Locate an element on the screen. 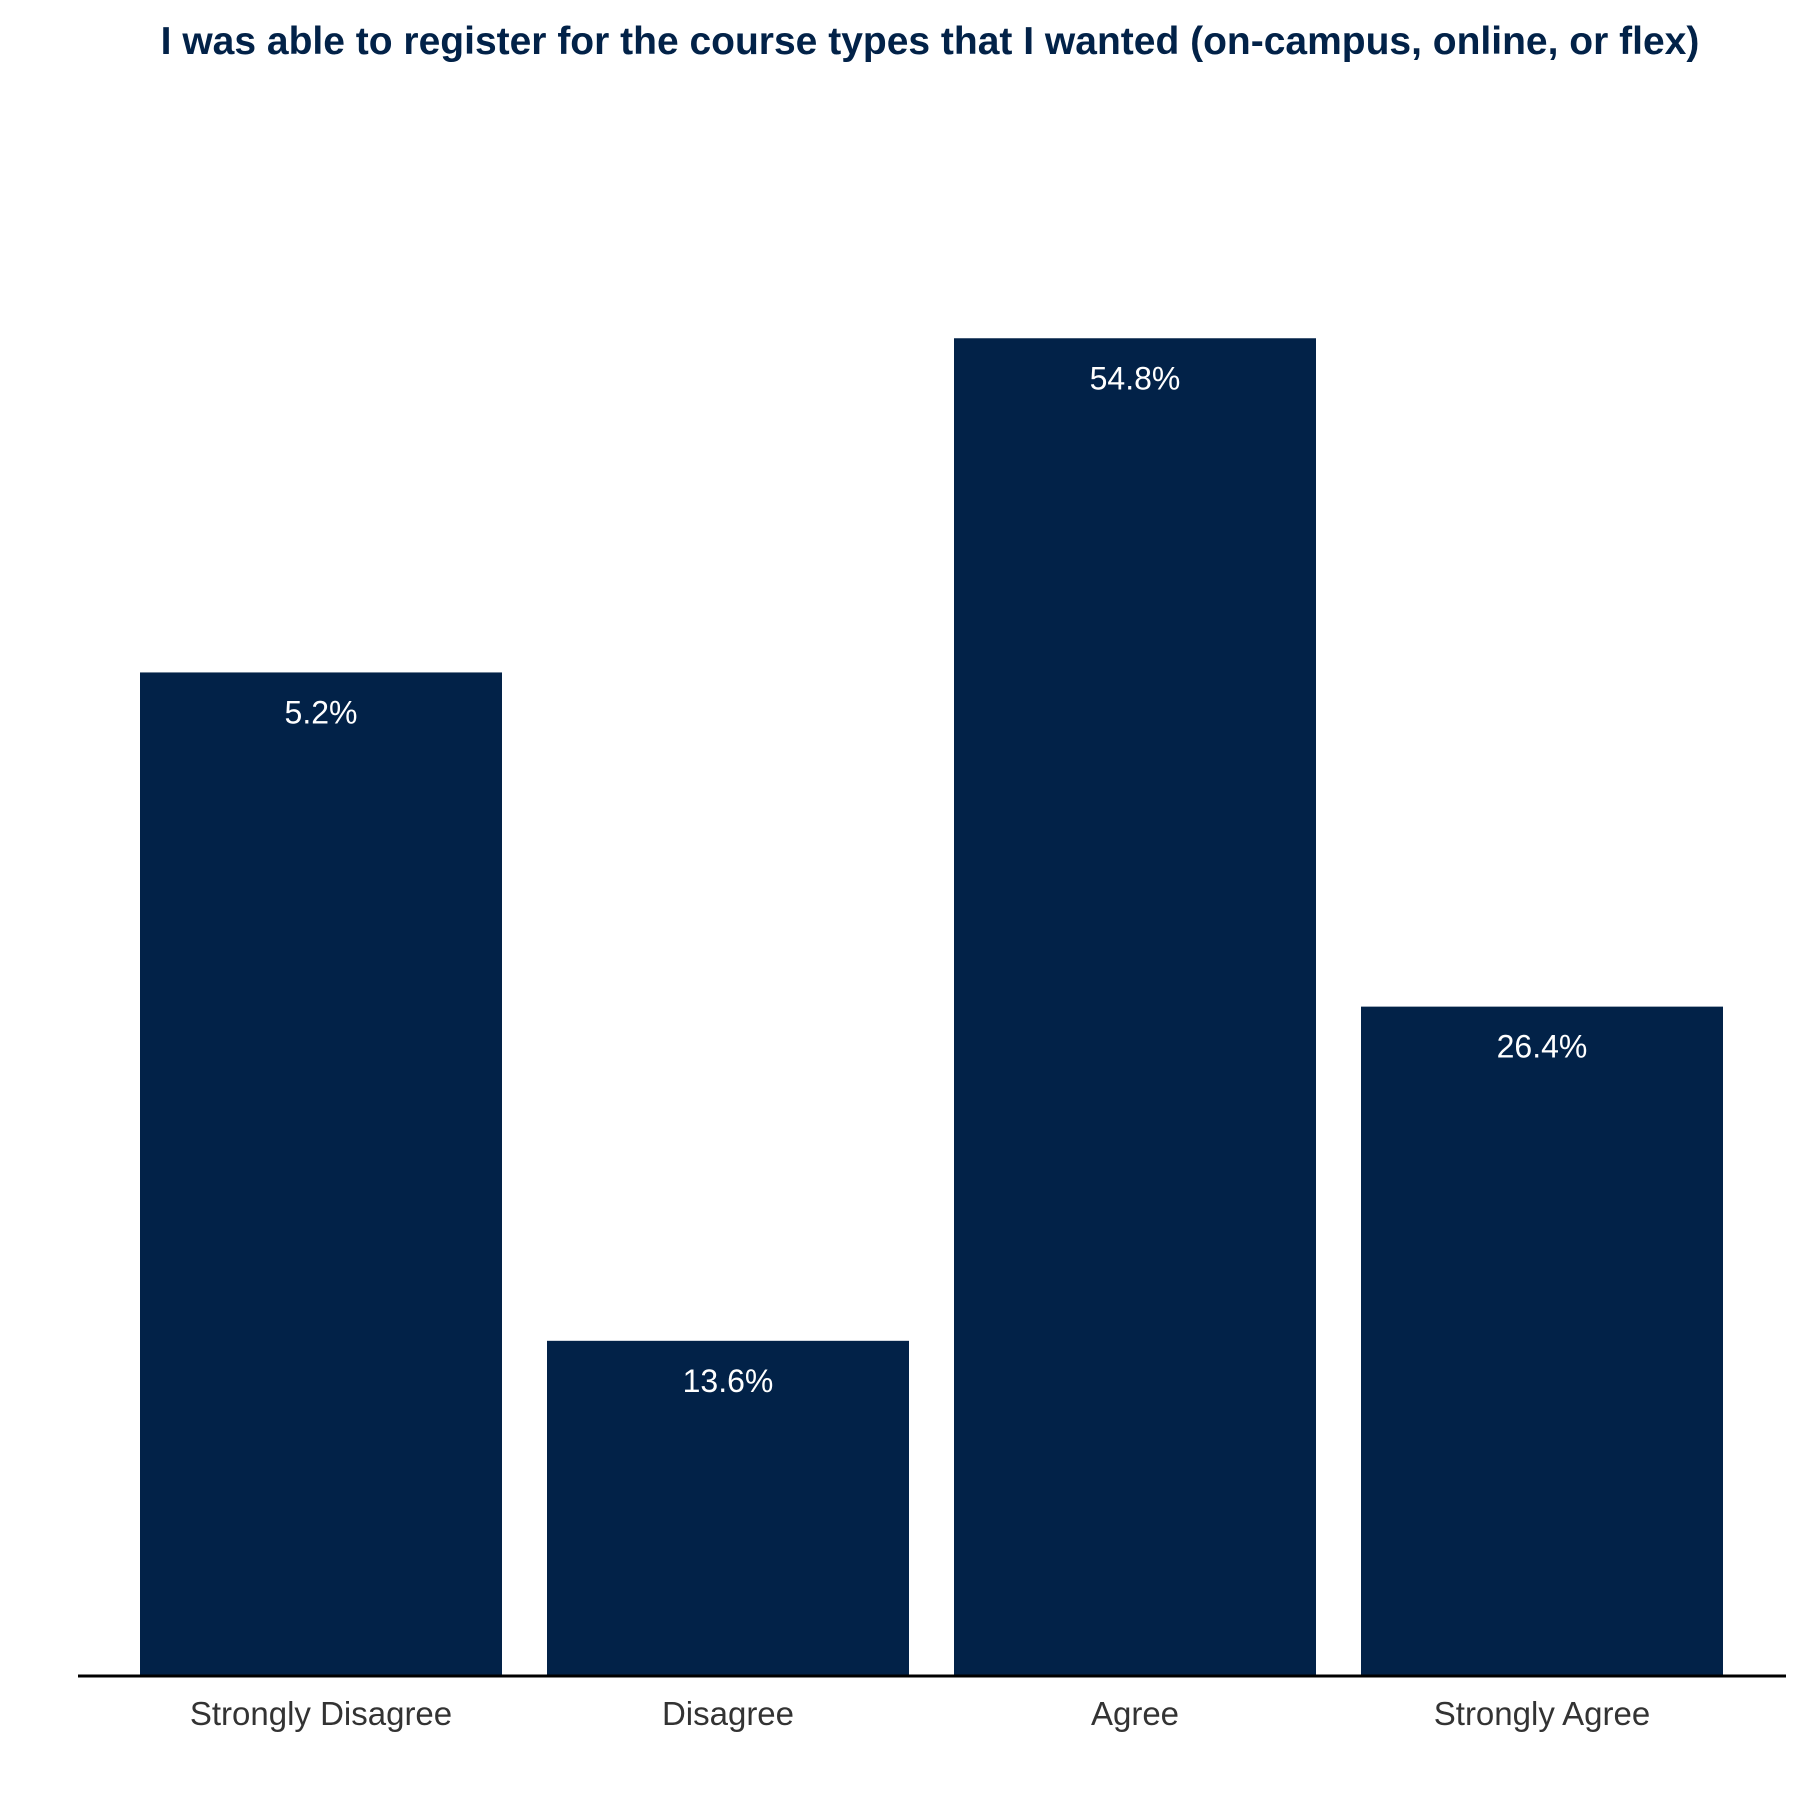 This screenshot has height=1800, width=1800. data-label-strongly-agree: 26.4% is located at coordinates (1542, 1047).